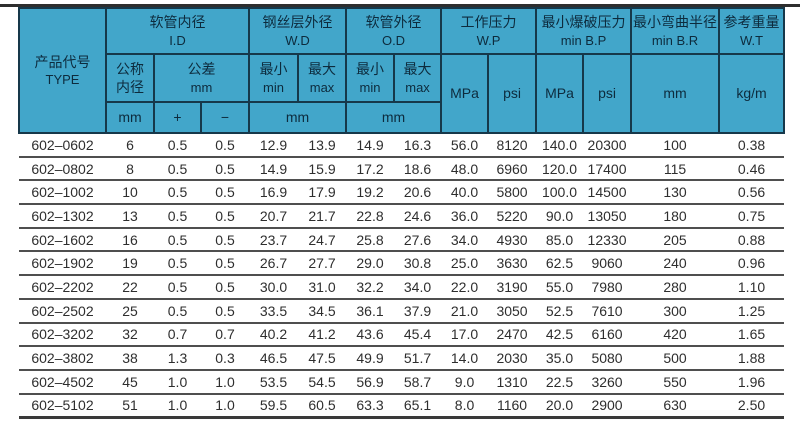  Describe the element at coordinates (62, 169) in the screenshot. I see `product-code-cell: 602–0802` at that location.